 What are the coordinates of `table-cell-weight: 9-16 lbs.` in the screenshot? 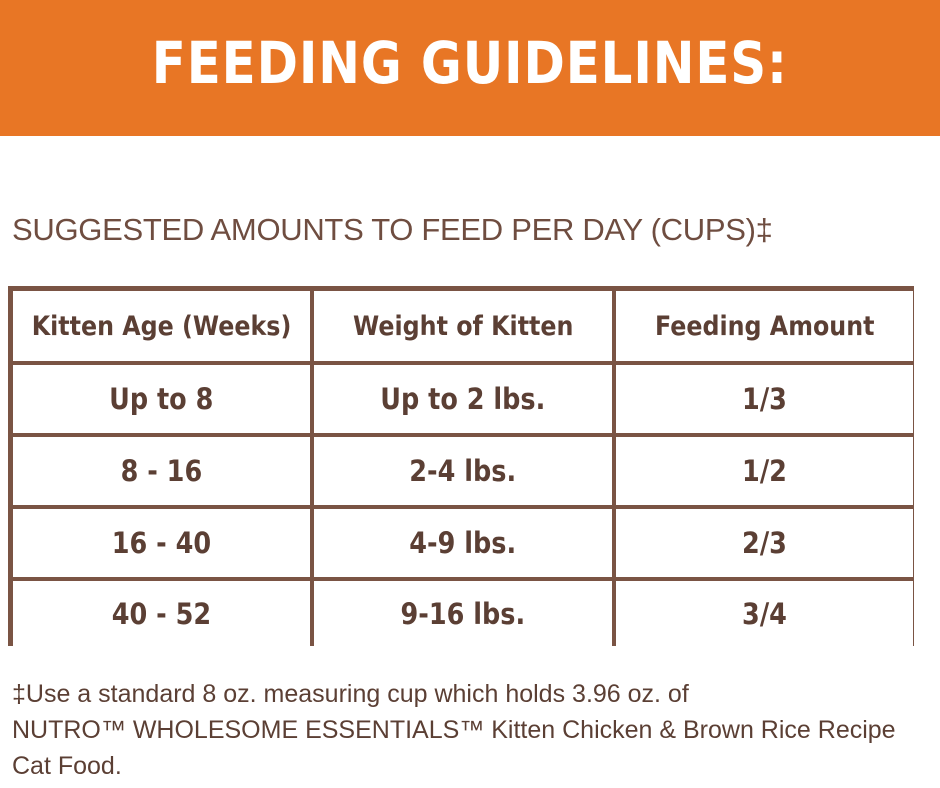 It's located at (463, 614).